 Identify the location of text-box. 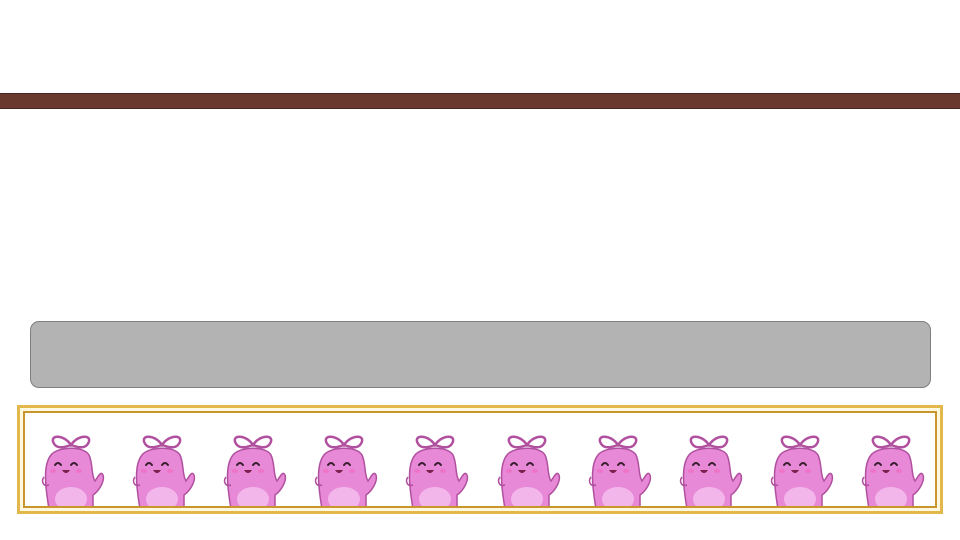
(480, 354).